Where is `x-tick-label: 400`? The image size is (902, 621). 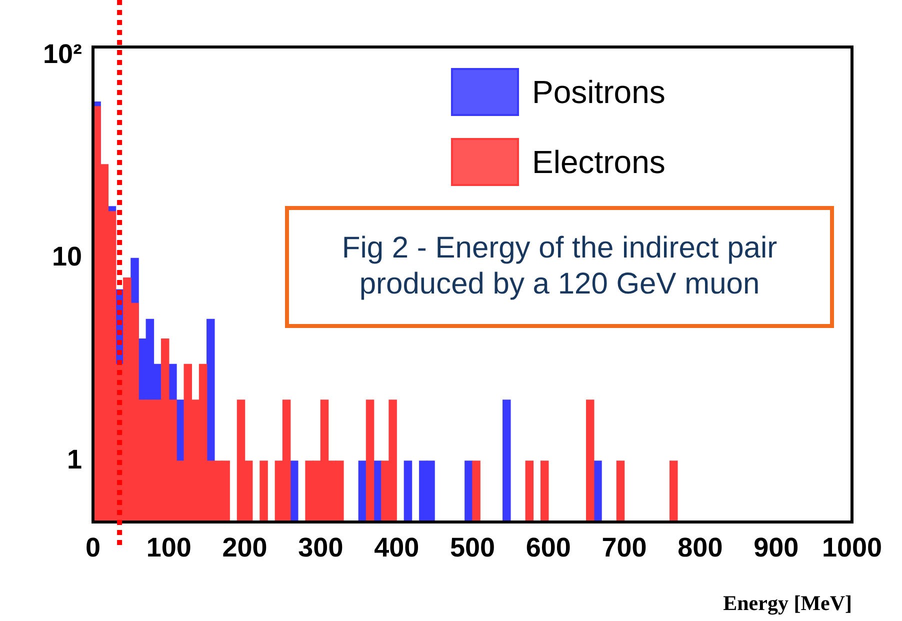 x-tick-label: 400 is located at coordinates (397, 547).